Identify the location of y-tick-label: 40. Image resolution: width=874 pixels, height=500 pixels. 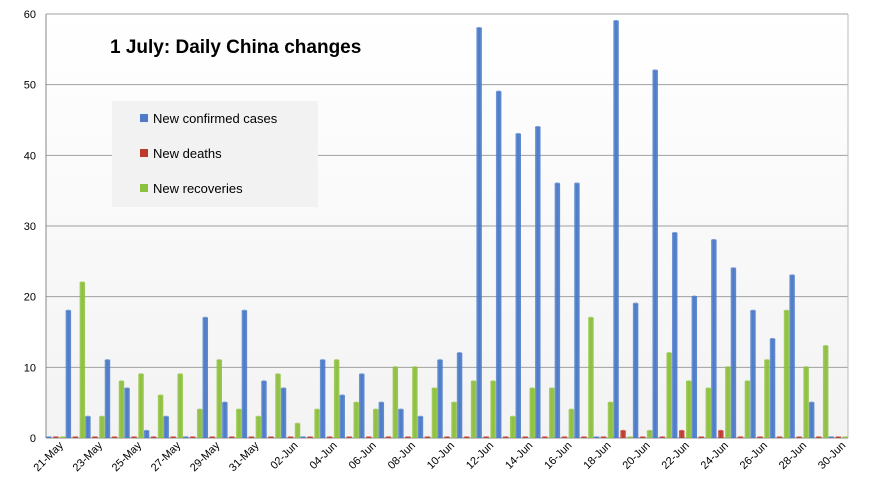
(30, 156).